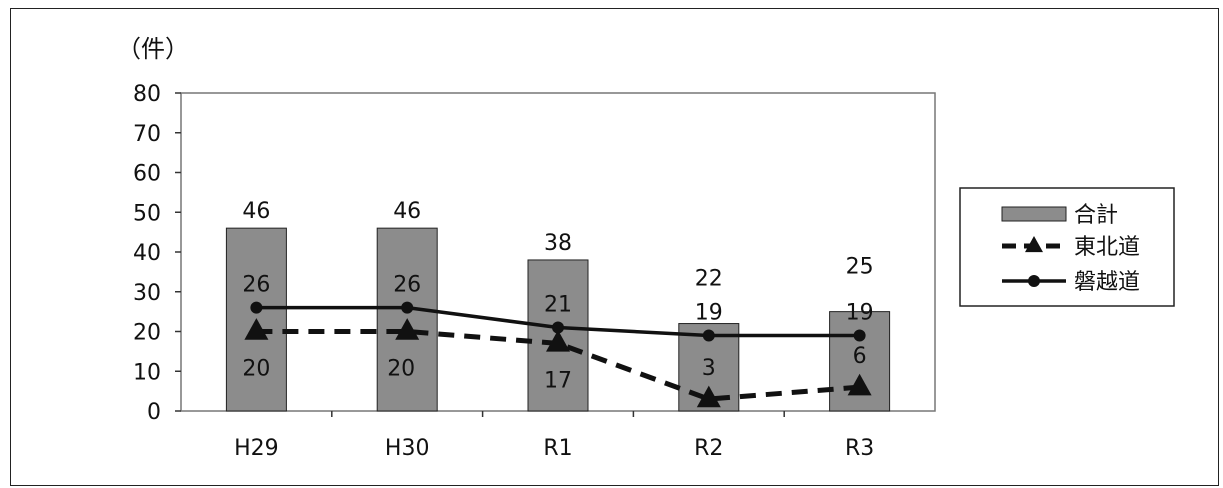 This screenshot has height=488, width=1223. Describe the element at coordinates (147, 293) in the screenshot. I see `y-tick-label: 30` at that location.